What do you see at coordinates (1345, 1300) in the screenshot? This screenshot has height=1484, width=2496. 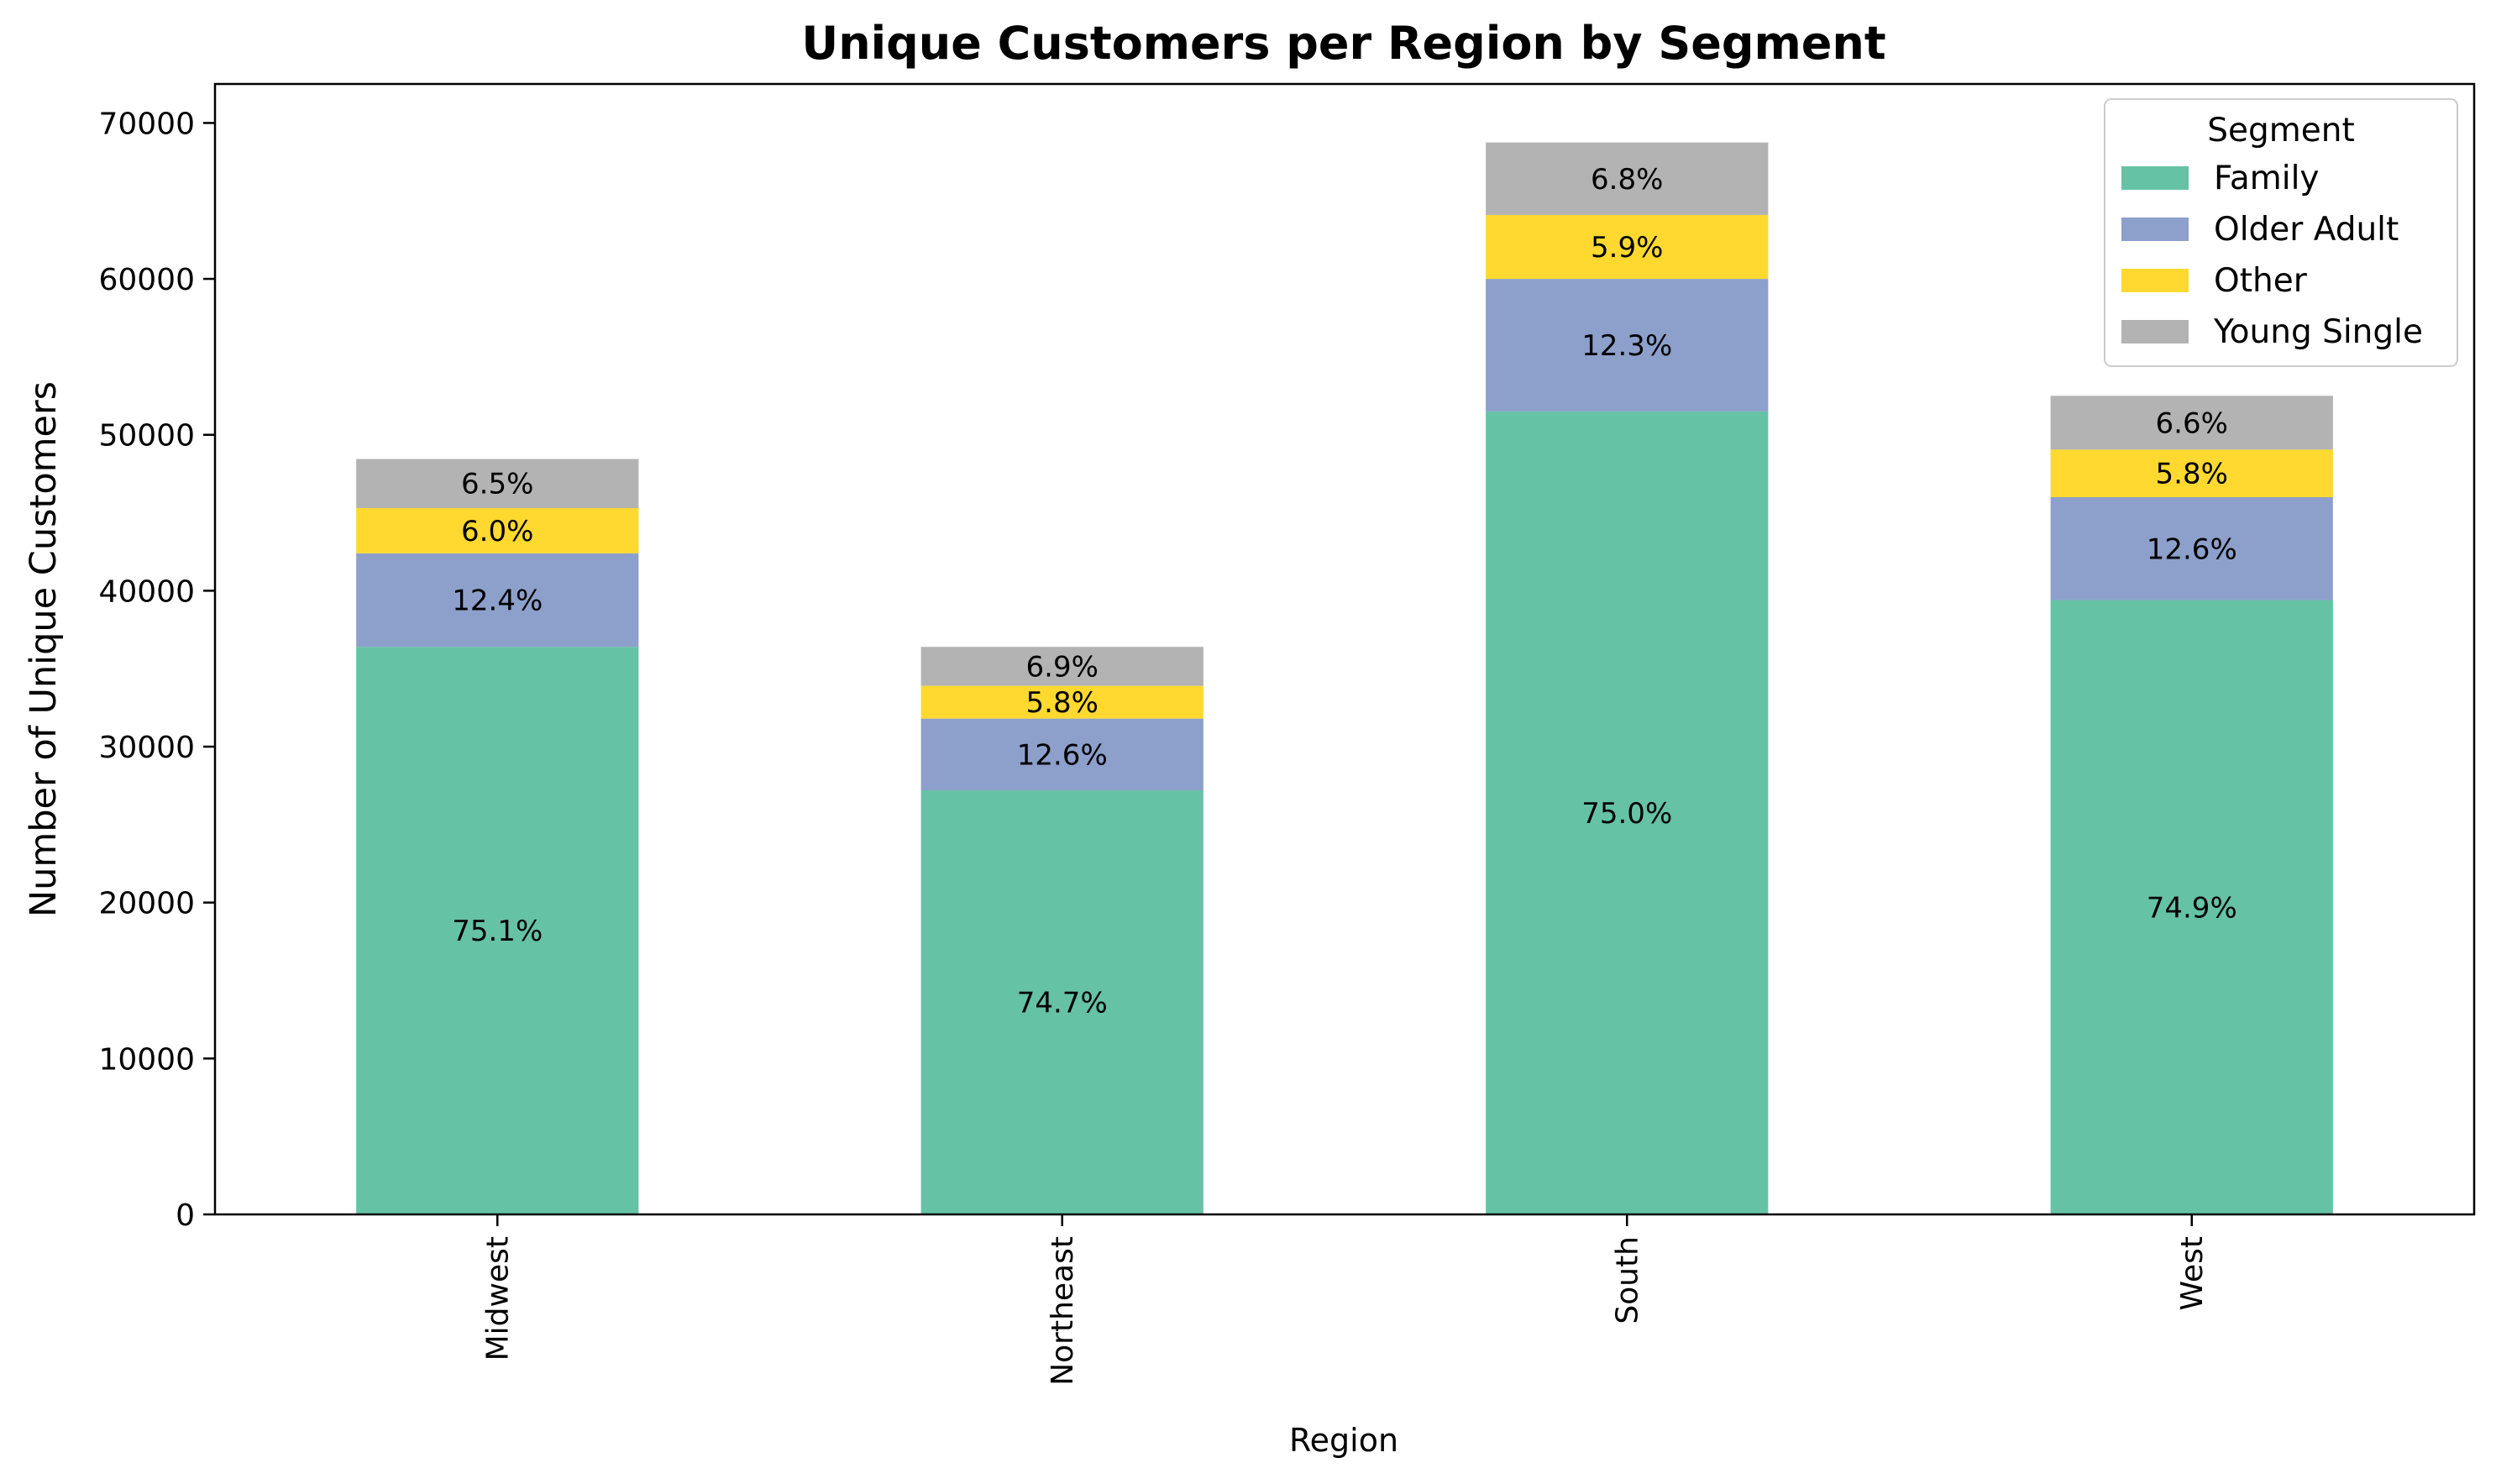 I see `x-axis: Midwest Northeast South West` at bounding box center [1345, 1300].